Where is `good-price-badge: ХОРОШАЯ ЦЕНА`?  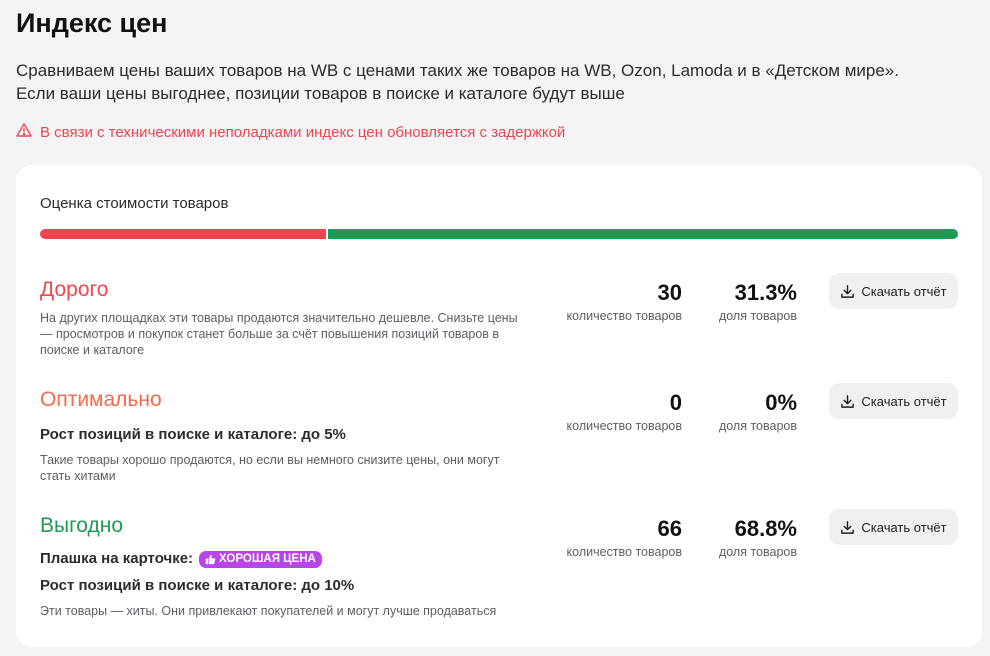 good-price-badge: ХОРОШАЯ ЦЕНА is located at coordinates (260, 559).